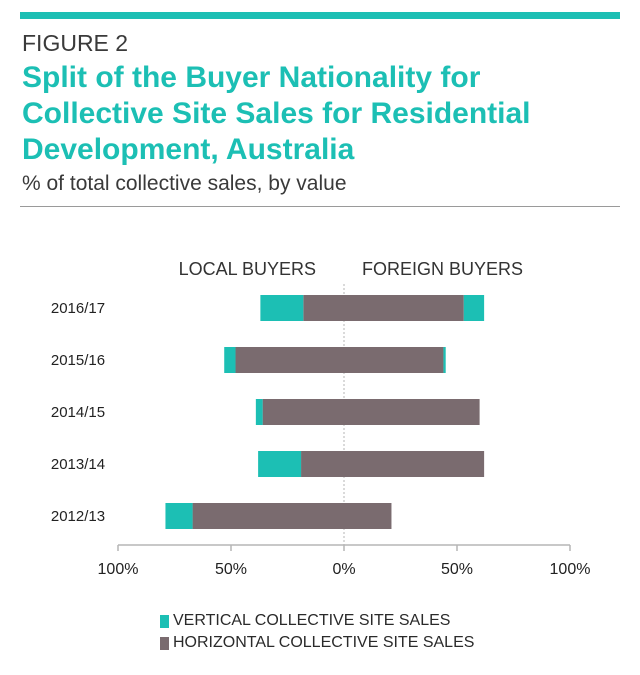  I want to click on legend-item-vertical: VERTICAL COLLECTIVE SITE SALES, so click(317, 621).